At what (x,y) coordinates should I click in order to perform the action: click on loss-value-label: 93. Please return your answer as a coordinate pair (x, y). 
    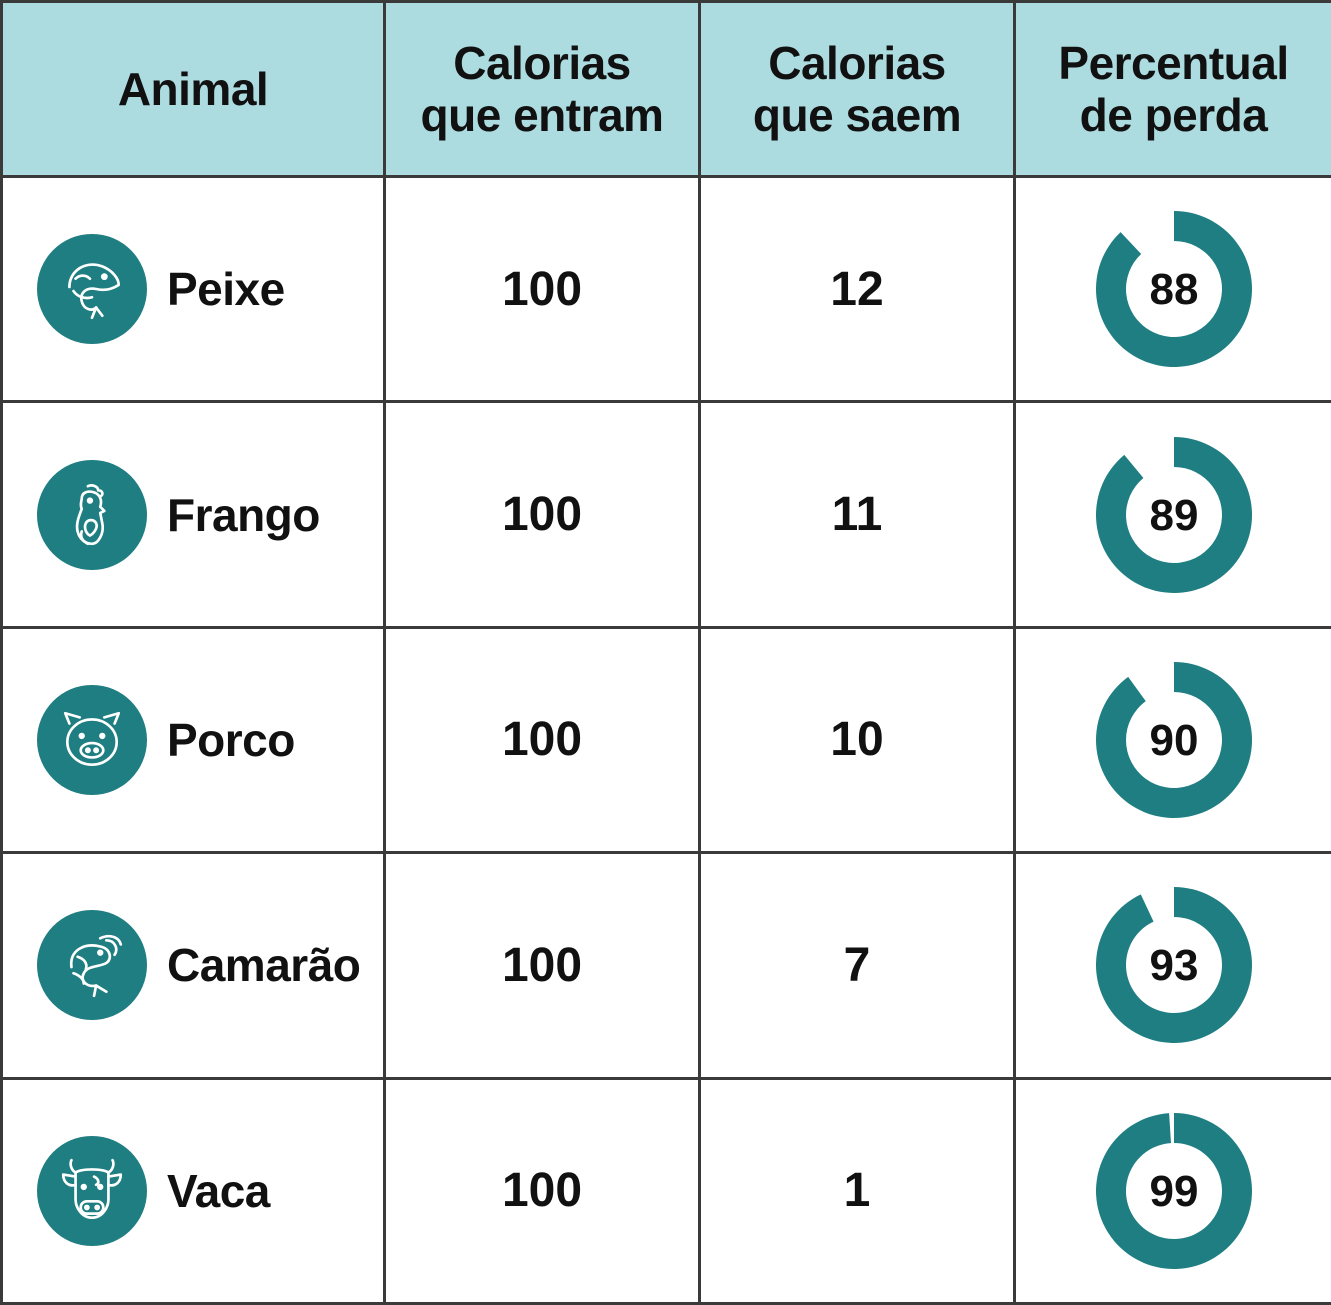
    Looking at the image, I should click on (1173, 965).